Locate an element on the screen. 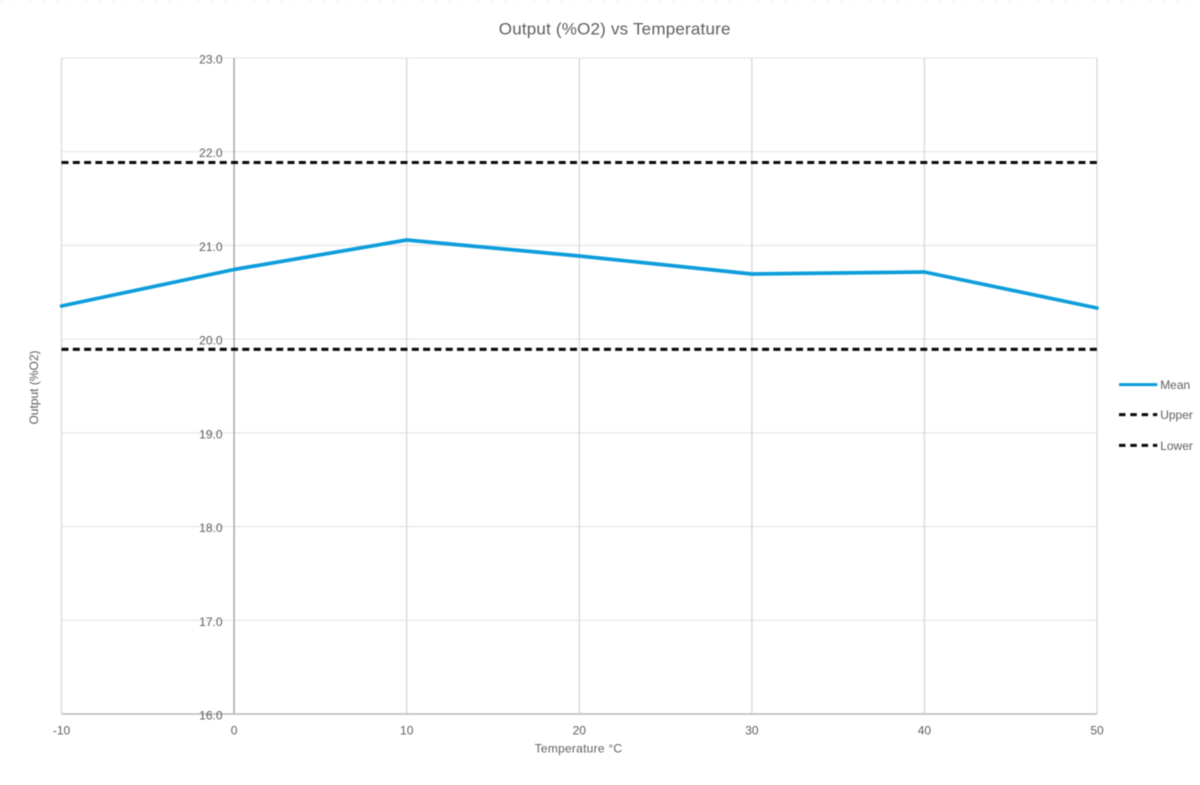 The height and width of the screenshot is (785, 1200). svg-text: 23.0 is located at coordinates (211, 59).